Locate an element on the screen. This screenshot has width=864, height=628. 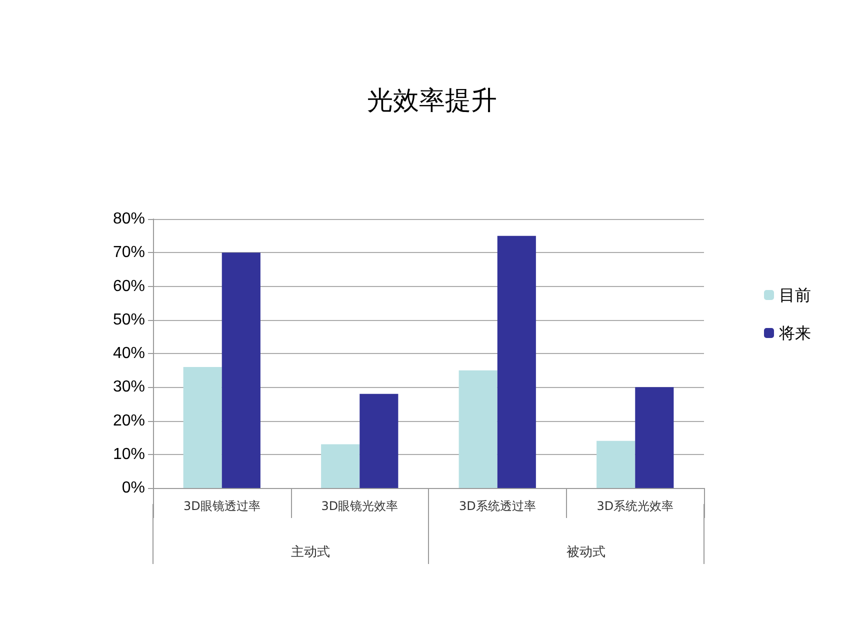
y-tick-label: 0% is located at coordinates (133, 488).